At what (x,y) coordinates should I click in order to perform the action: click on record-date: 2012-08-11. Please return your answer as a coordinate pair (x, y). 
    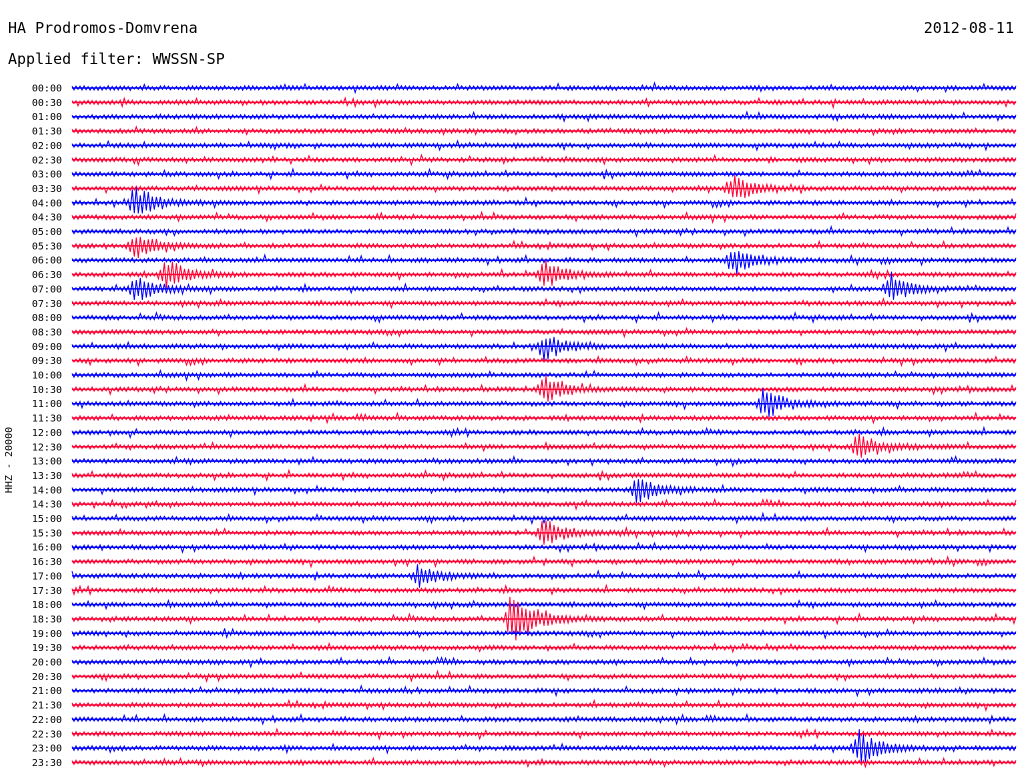
    Looking at the image, I should click on (968, 28).